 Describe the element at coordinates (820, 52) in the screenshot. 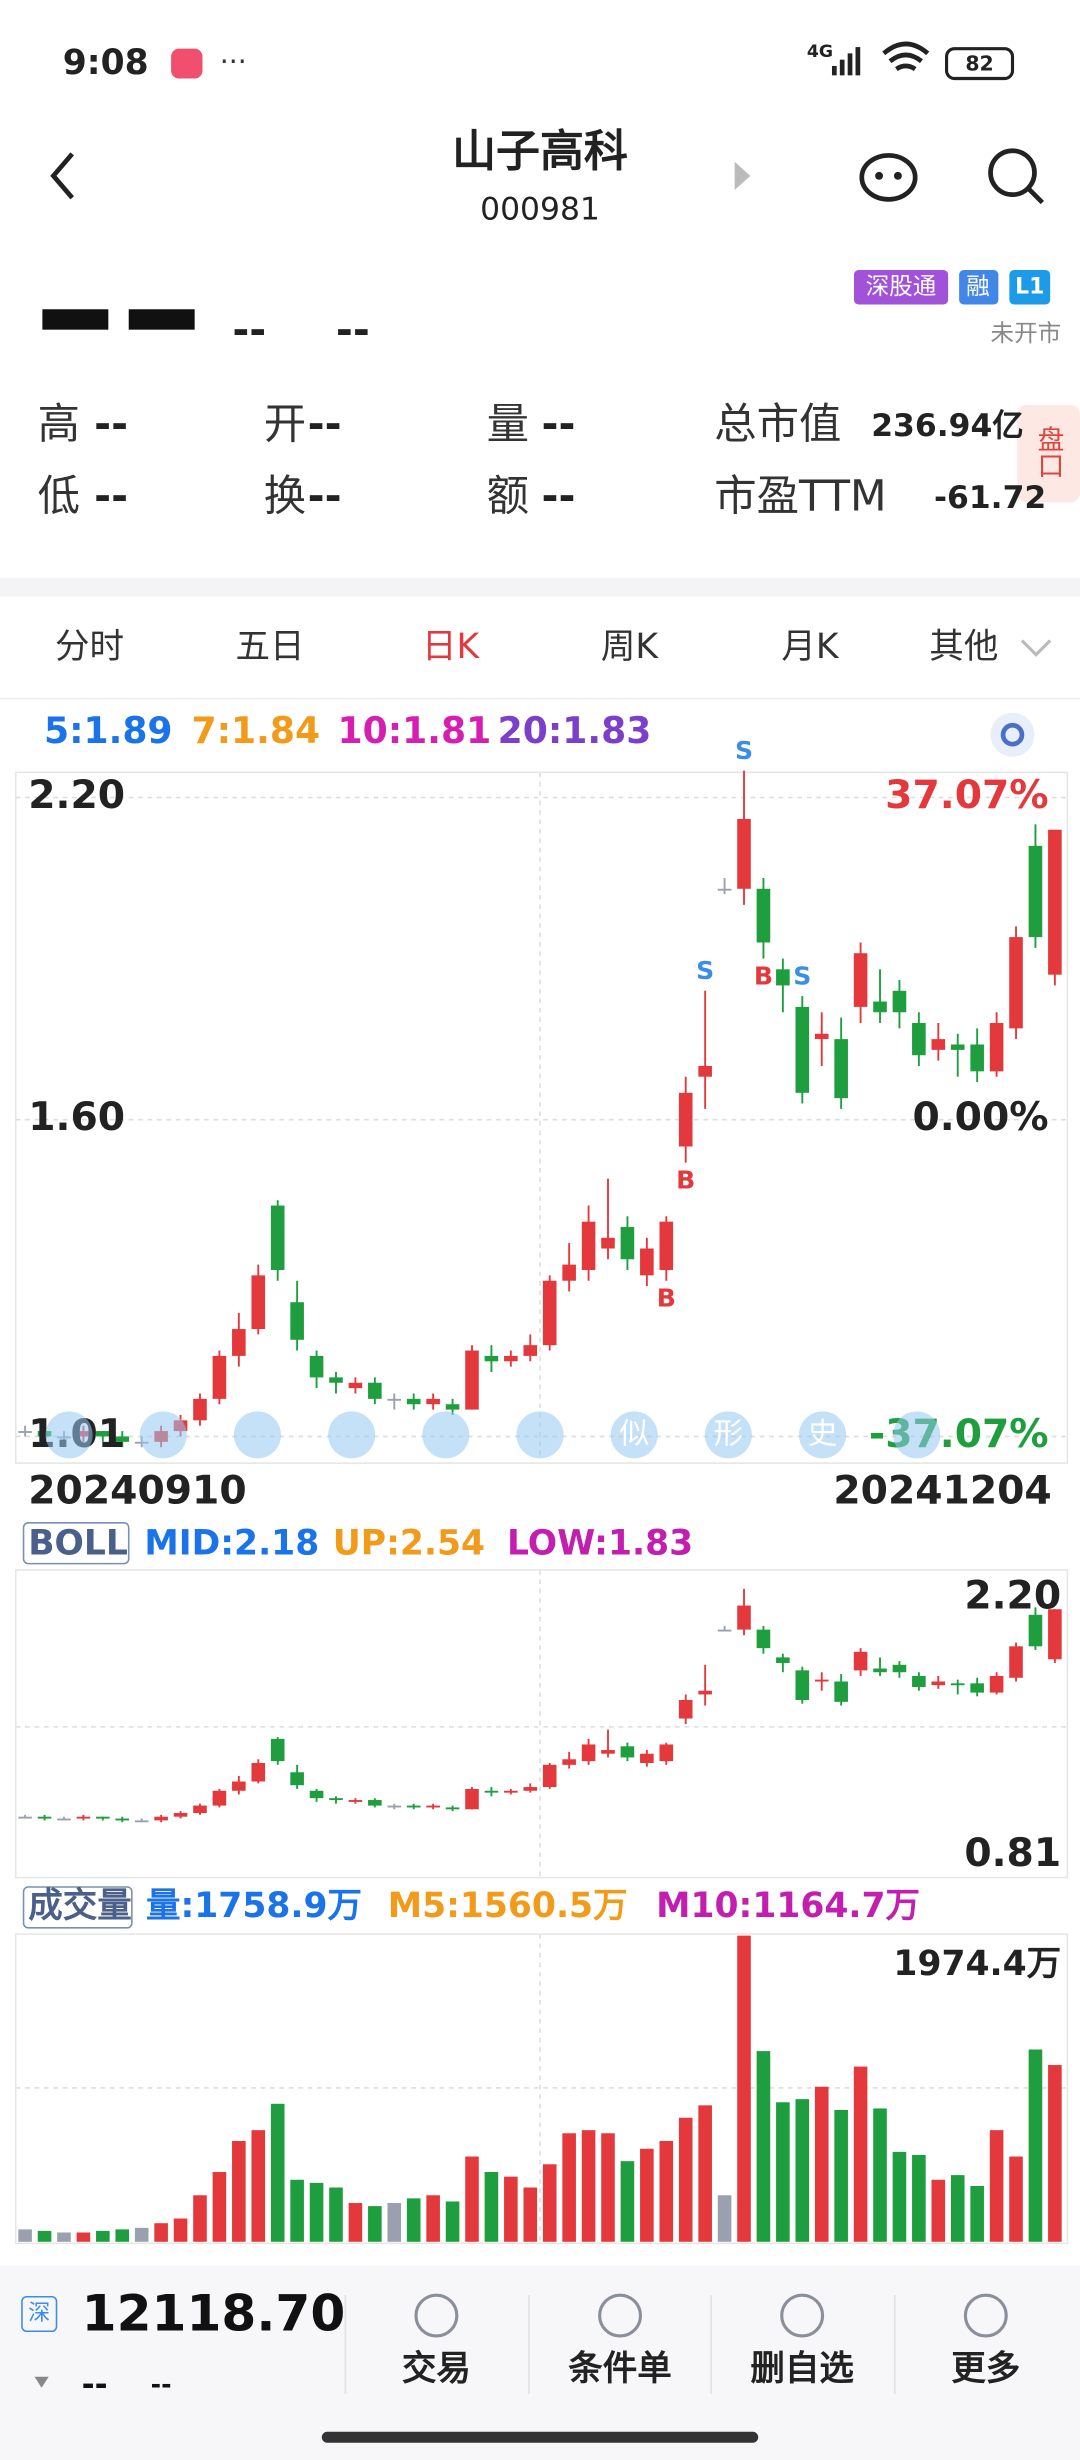

I see `network: 4G` at that location.